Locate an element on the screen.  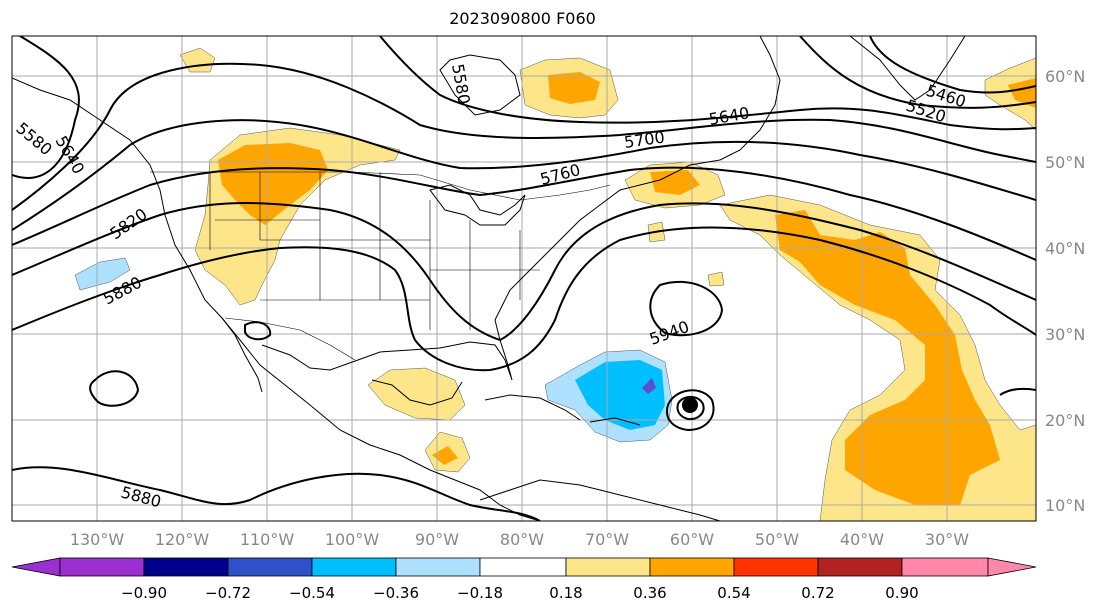
contour-label: 5580 is located at coordinates (33, 139).